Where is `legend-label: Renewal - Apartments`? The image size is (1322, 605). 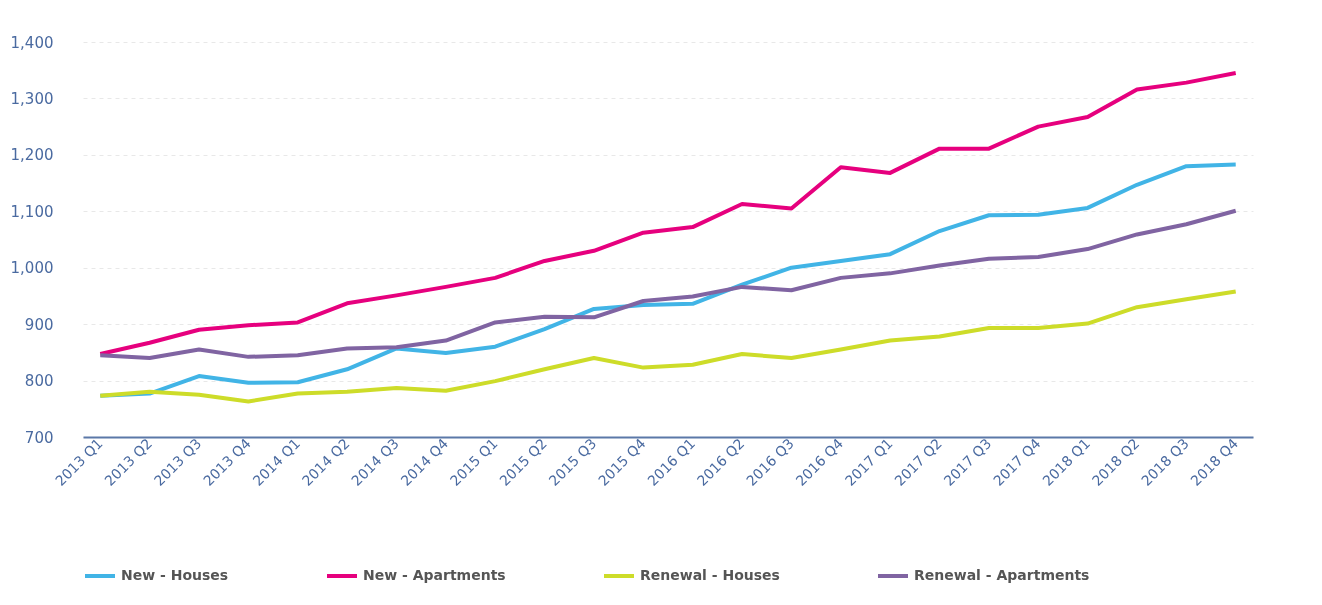 legend-label: Renewal - Apartments is located at coordinates (1002, 575).